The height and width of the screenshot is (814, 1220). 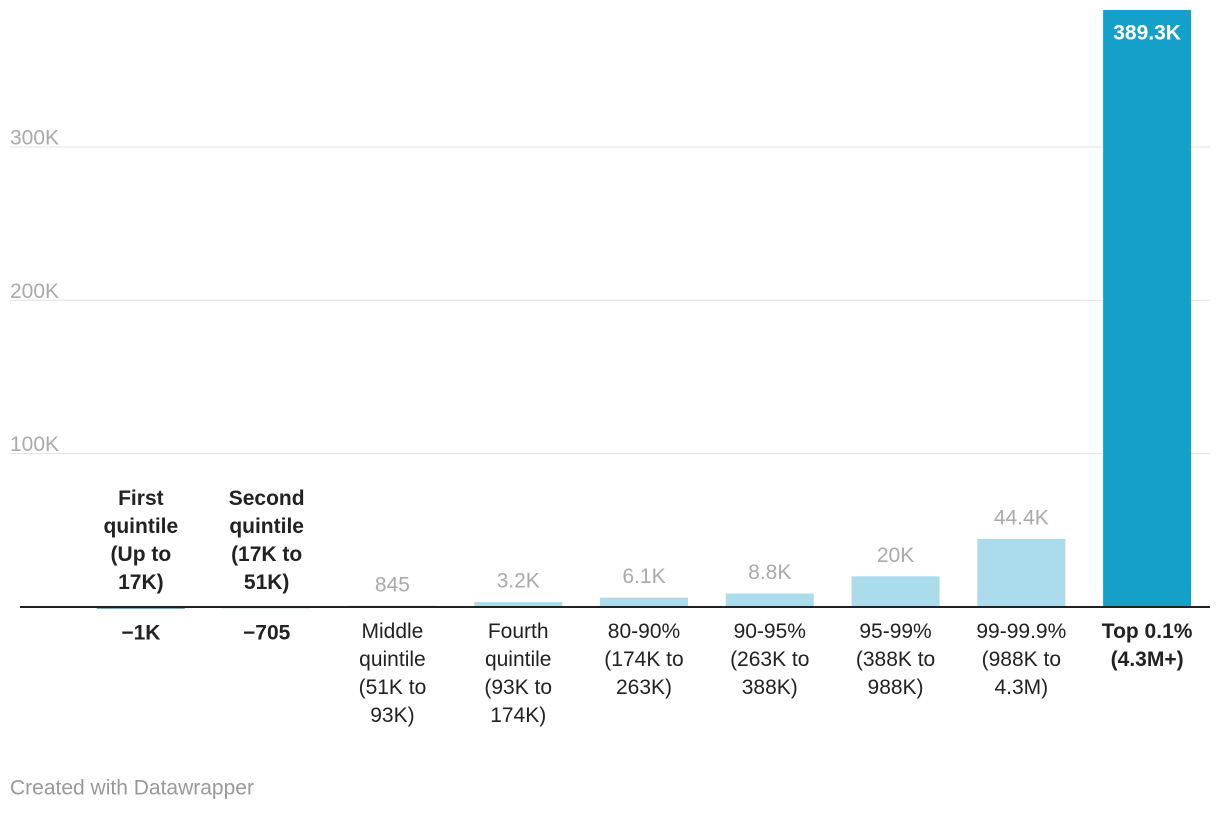 I want to click on category-label: Middle quintile (51K to 93K), so click(x=392, y=673).